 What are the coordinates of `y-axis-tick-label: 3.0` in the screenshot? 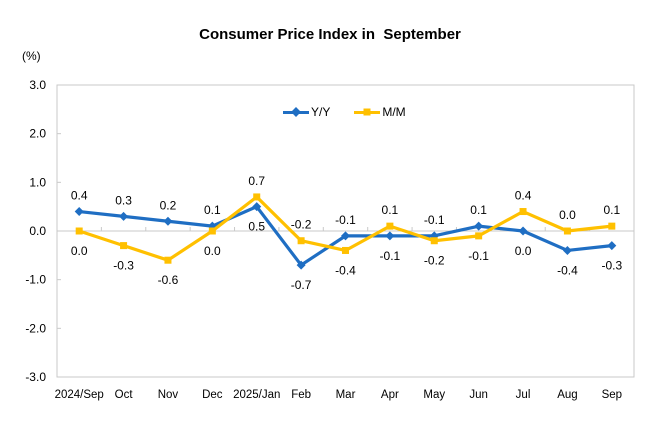 It's located at (37, 85).